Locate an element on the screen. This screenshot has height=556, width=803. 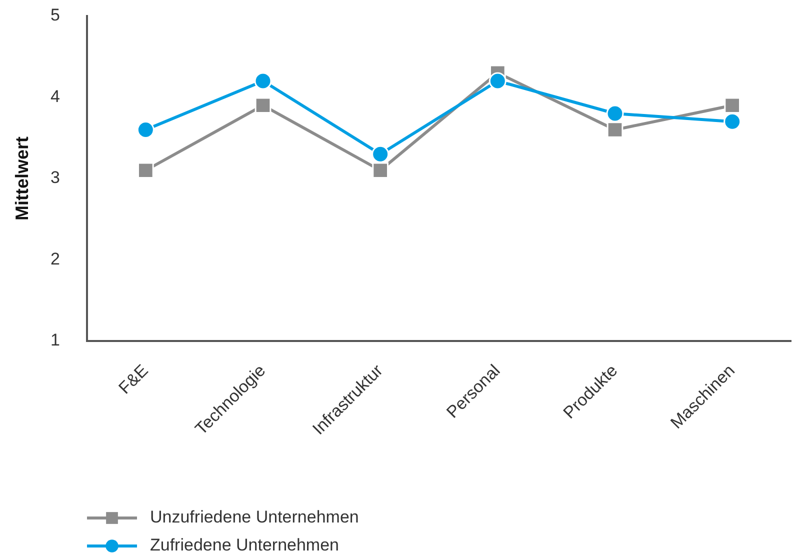
y-tick-label: 4 is located at coordinates (55, 96).